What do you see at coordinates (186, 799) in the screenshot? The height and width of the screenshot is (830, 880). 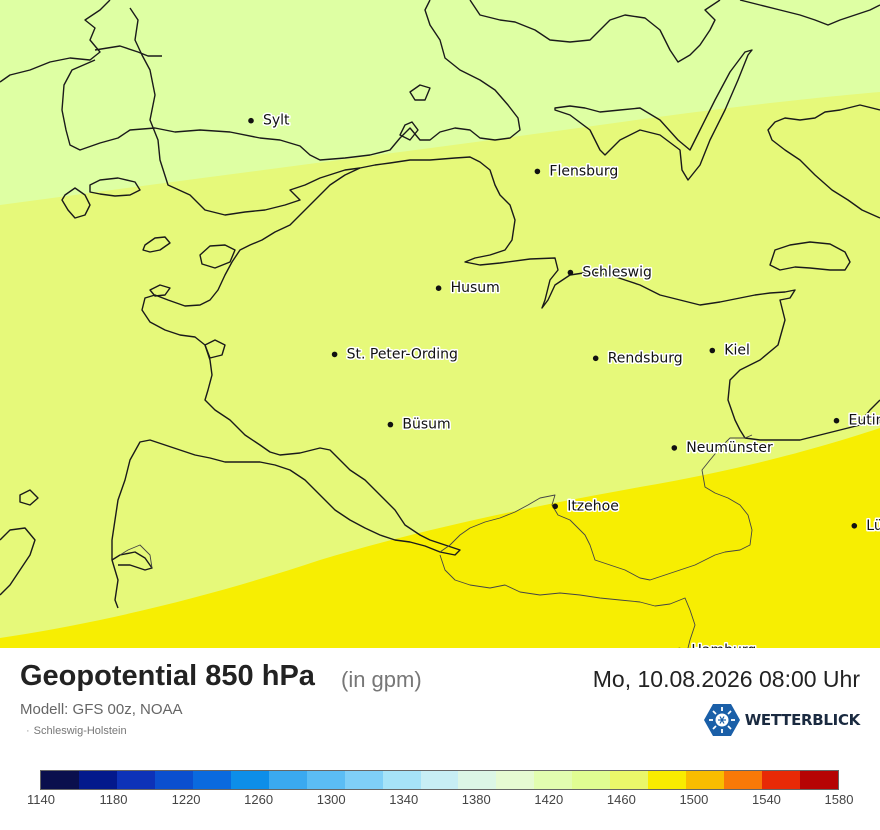 I see `color-scale-tick-label: 1220` at bounding box center [186, 799].